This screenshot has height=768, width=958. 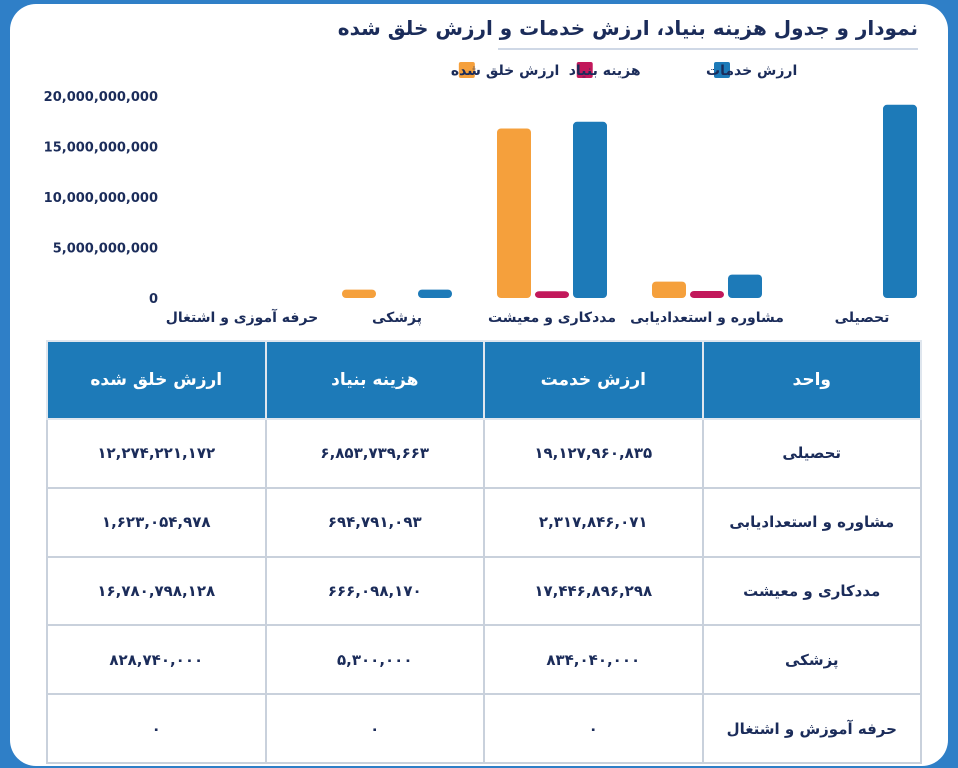 What do you see at coordinates (605, 71) in the screenshot?
I see `legend-label: هزینه بنیاد` at bounding box center [605, 71].